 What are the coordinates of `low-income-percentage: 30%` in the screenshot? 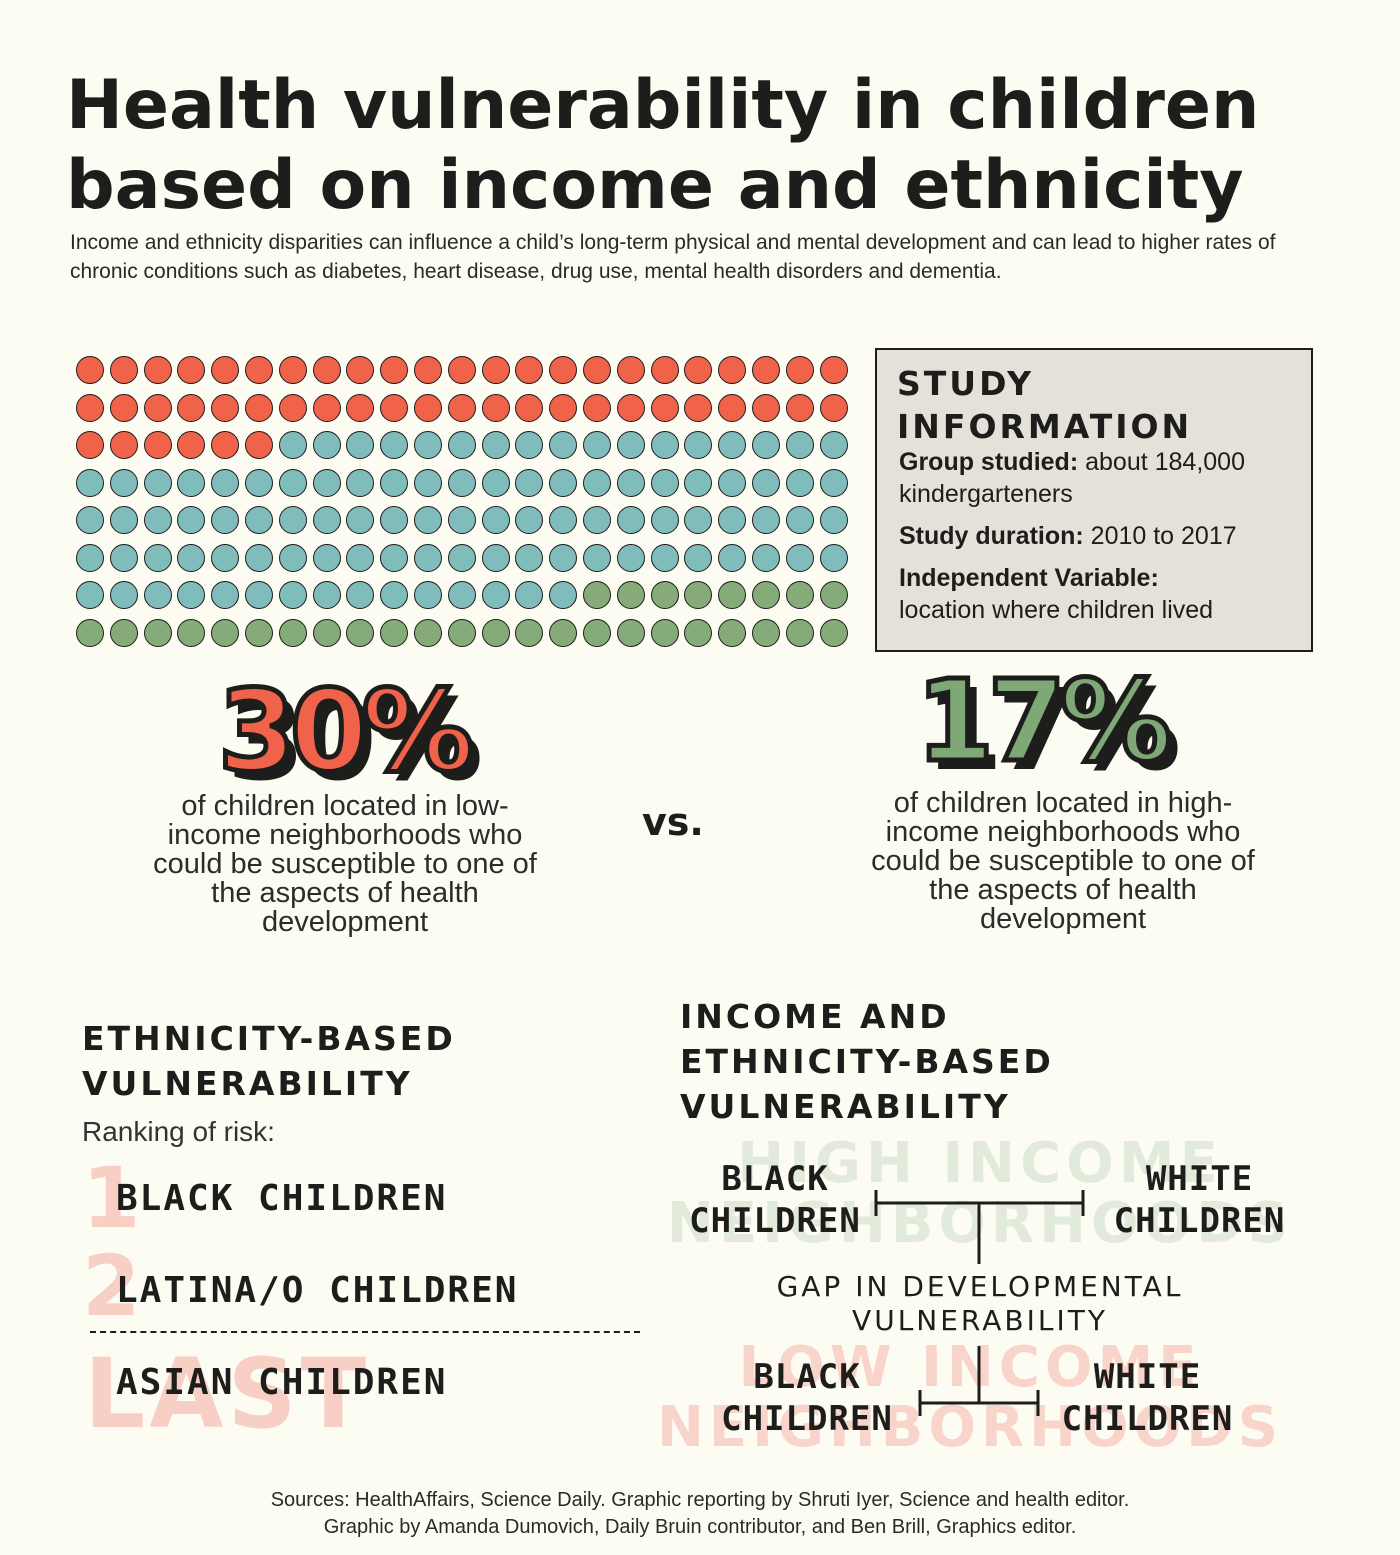 It's located at (345, 732).